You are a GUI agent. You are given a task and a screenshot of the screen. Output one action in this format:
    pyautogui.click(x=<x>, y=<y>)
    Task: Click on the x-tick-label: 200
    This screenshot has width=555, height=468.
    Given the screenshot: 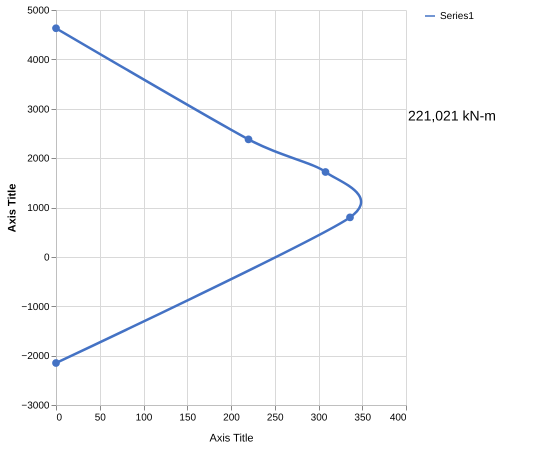 What is the action you would take?
    pyautogui.click(x=231, y=418)
    